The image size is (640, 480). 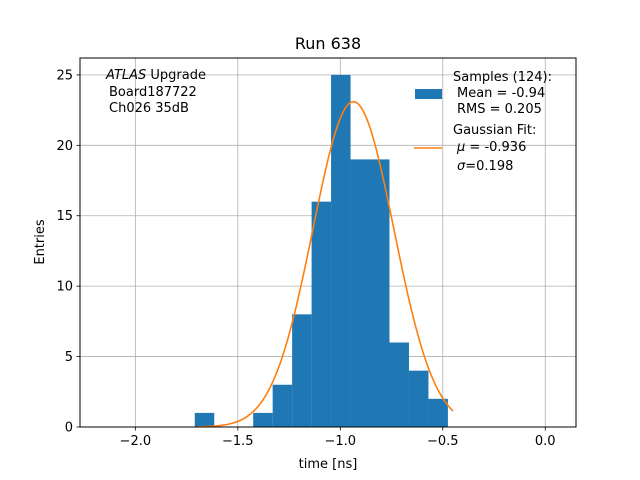 What do you see at coordinates (489, 166) in the screenshot?
I see `legend-sigma-value: =0.198` at bounding box center [489, 166].